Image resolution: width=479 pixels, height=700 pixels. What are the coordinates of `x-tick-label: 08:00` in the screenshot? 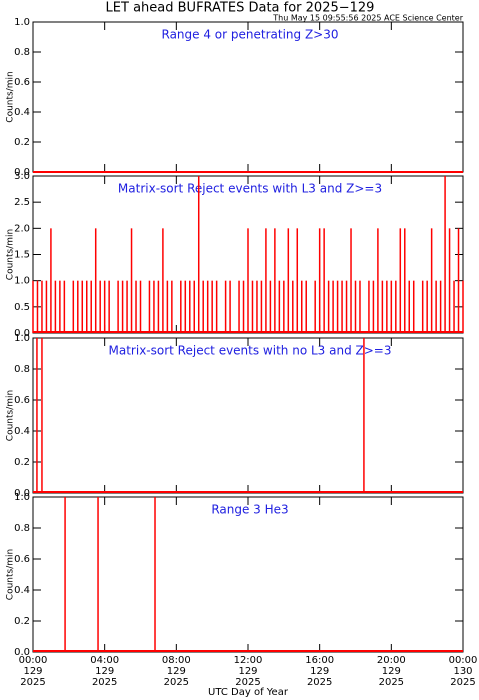 It's located at (176, 660).